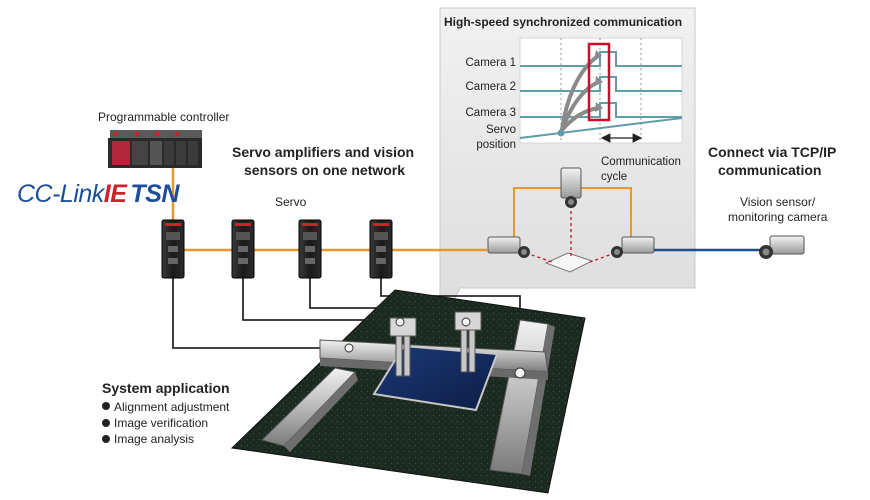 The height and width of the screenshot is (500, 870). I want to click on servo-position-dot, so click(561, 133).